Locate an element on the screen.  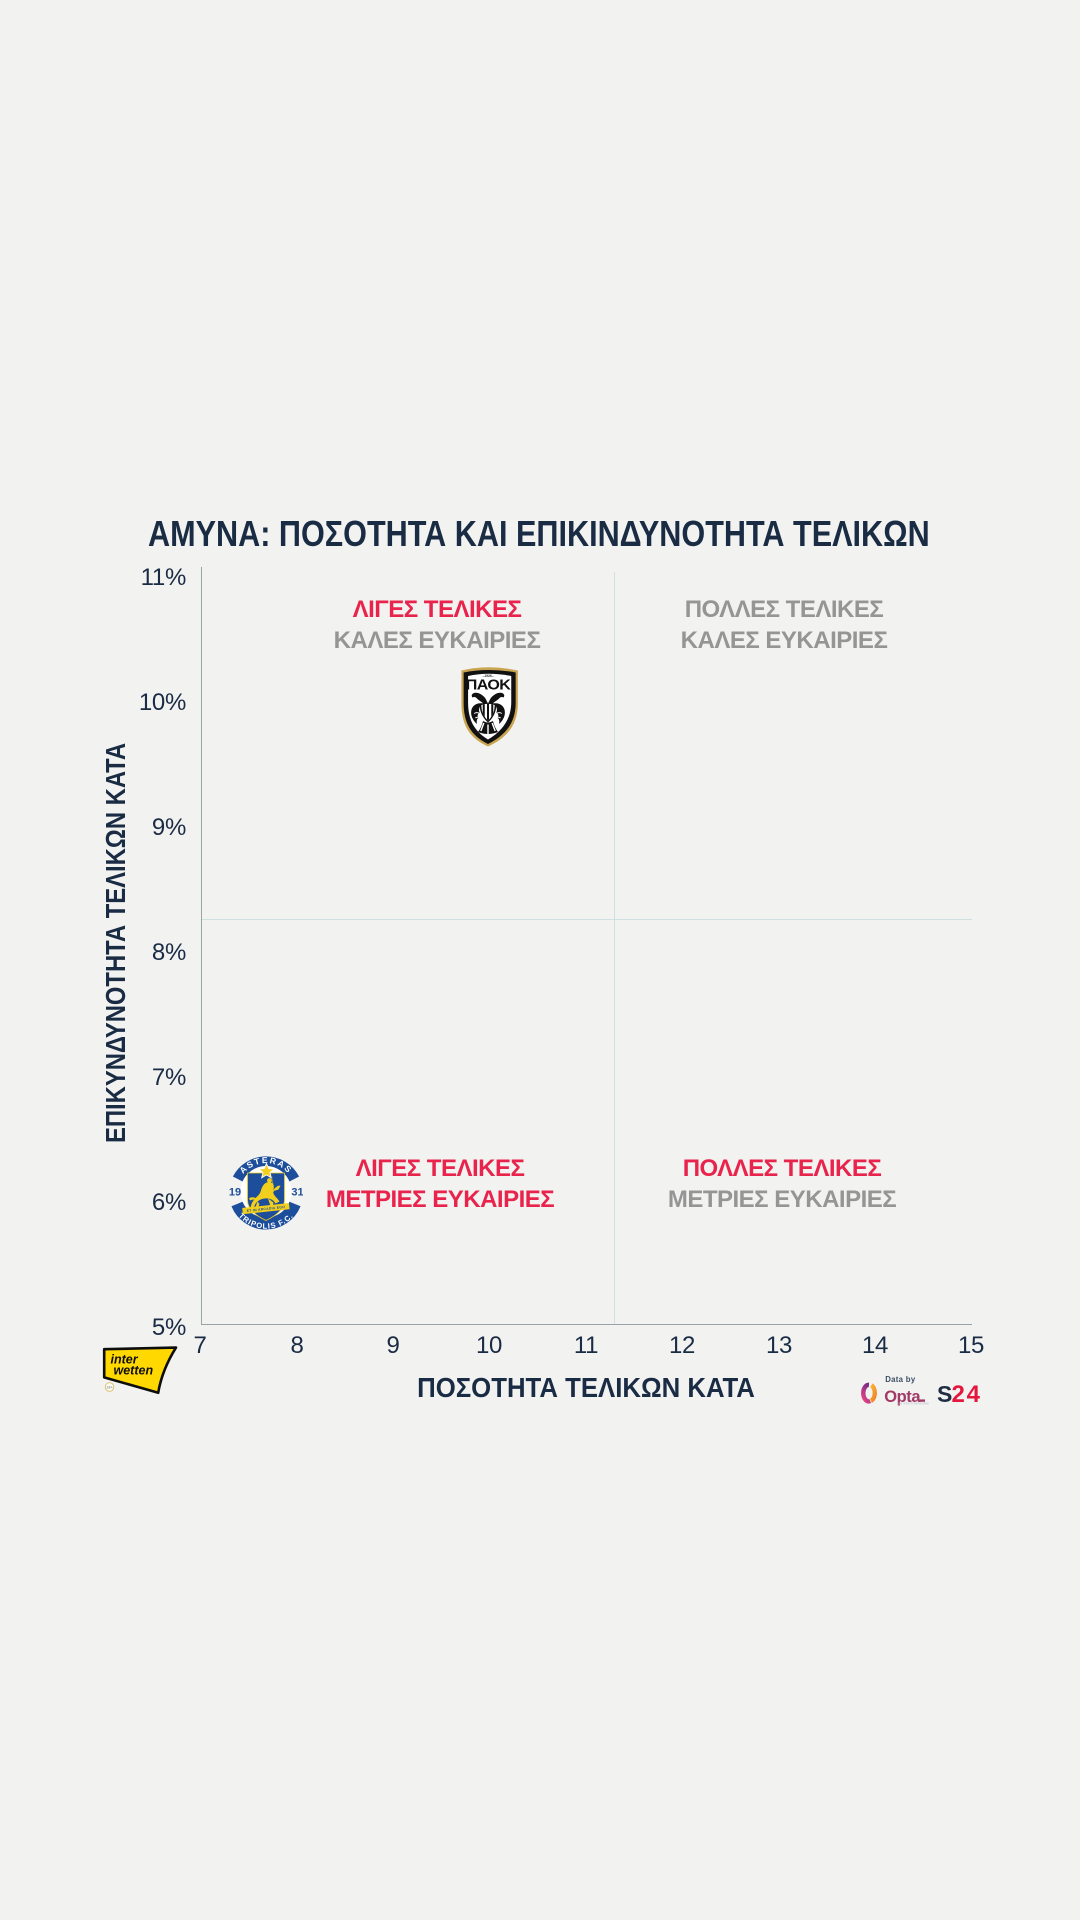
svg-text: 19 is located at coordinates (235, 1193).